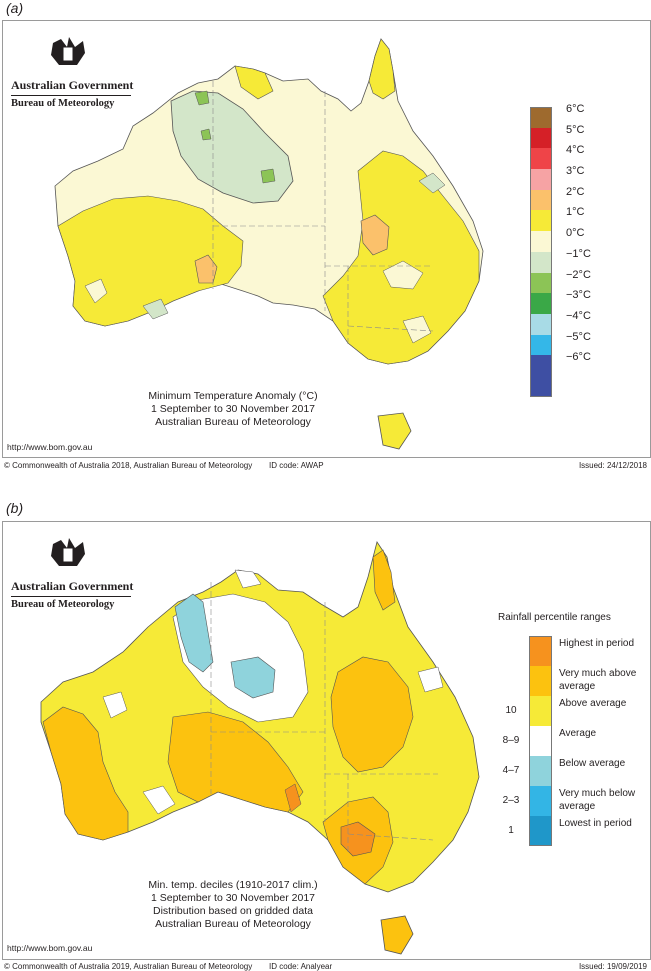  What do you see at coordinates (578, 336) in the screenshot?
I see `legend-label: −5°C` at bounding box center [578, 336].